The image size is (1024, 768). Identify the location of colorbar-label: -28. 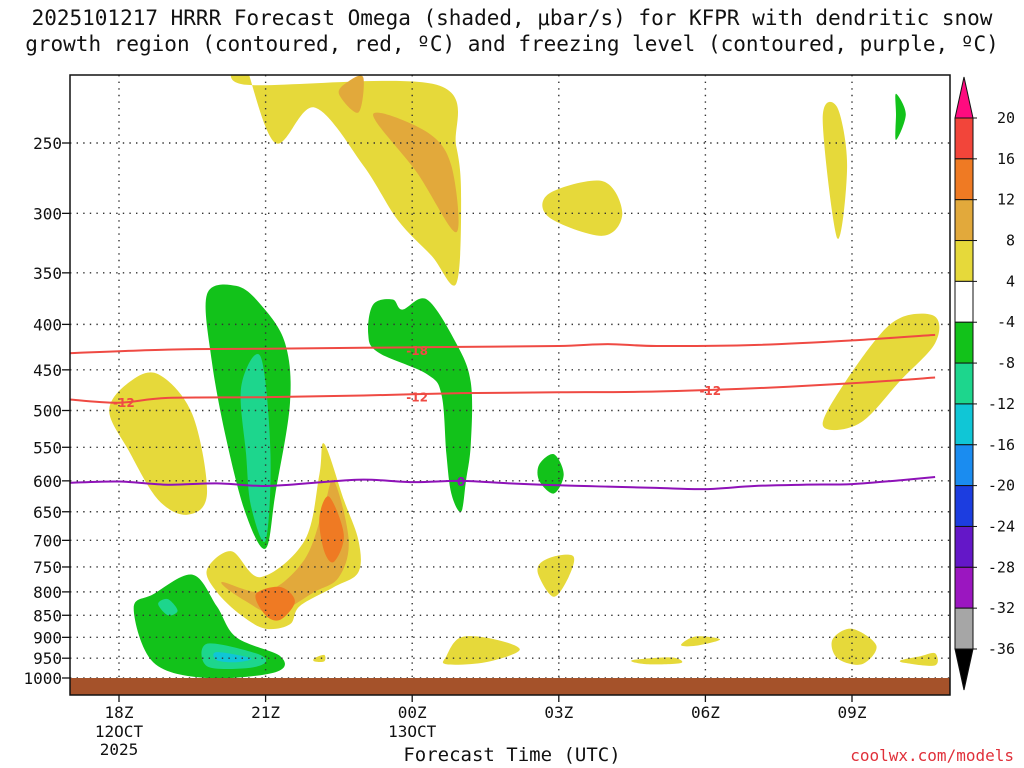
(1001, 567).